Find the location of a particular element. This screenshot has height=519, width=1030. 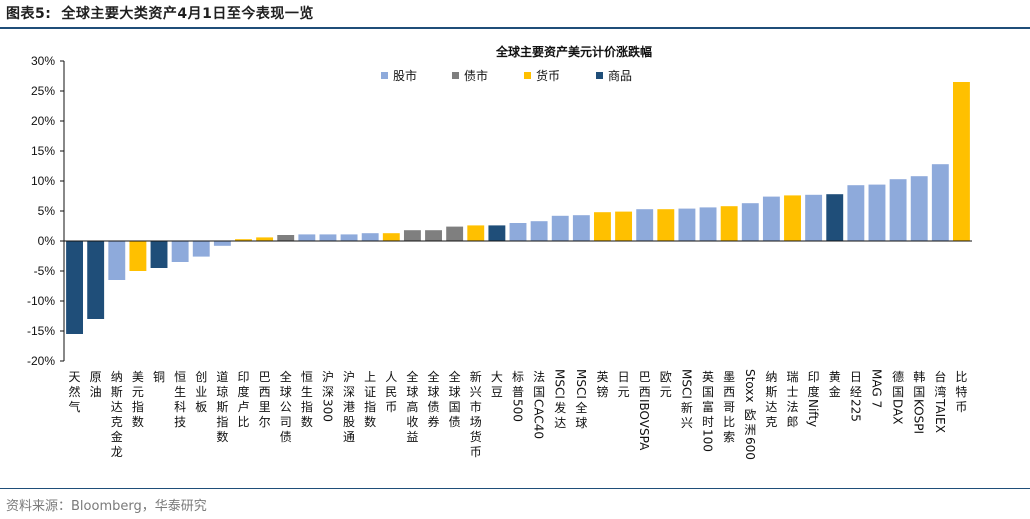

svg-text: 镑 is located at coordinates (602, 391).